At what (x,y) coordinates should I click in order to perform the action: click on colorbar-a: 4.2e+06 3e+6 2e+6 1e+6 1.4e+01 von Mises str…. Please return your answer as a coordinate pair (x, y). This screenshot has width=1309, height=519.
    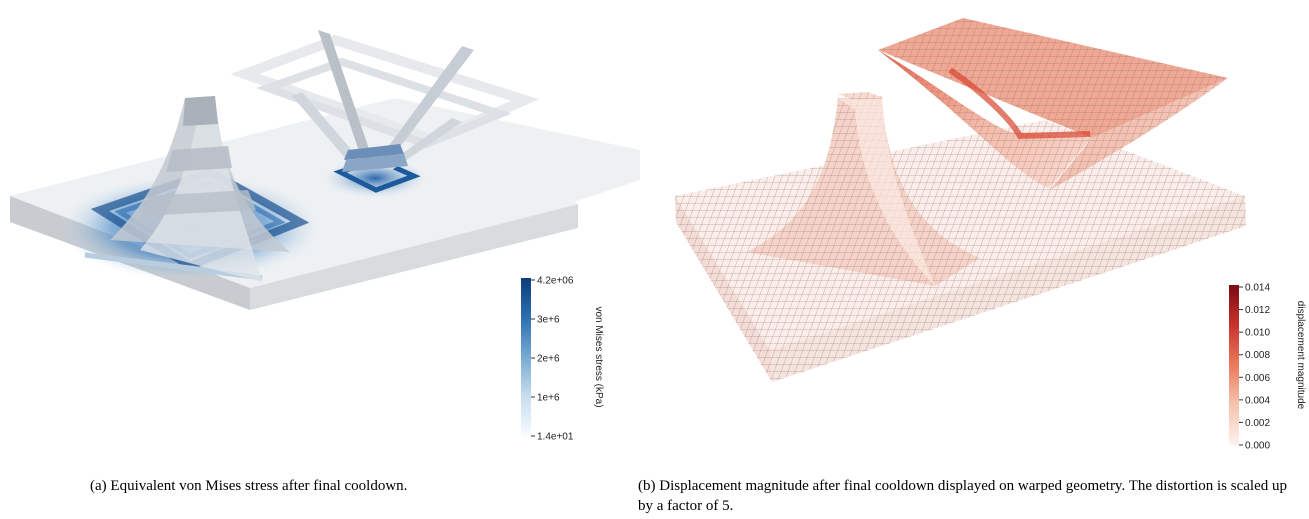
    Looking at the image, I should click on (562, 359).